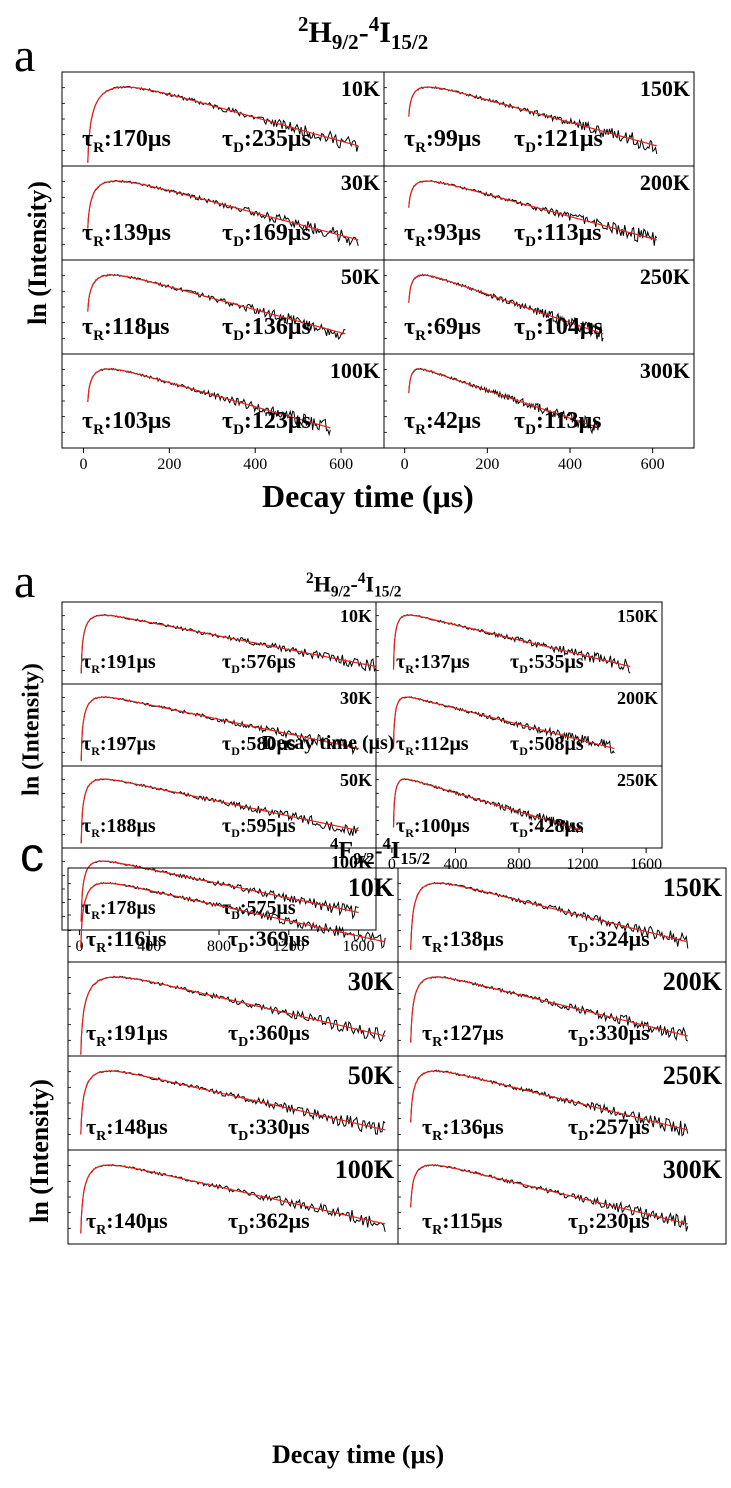  Describe the element at coordinates (266, 423) in the screenshot. I see `tau-decay-label: τD:123μs` at that location.